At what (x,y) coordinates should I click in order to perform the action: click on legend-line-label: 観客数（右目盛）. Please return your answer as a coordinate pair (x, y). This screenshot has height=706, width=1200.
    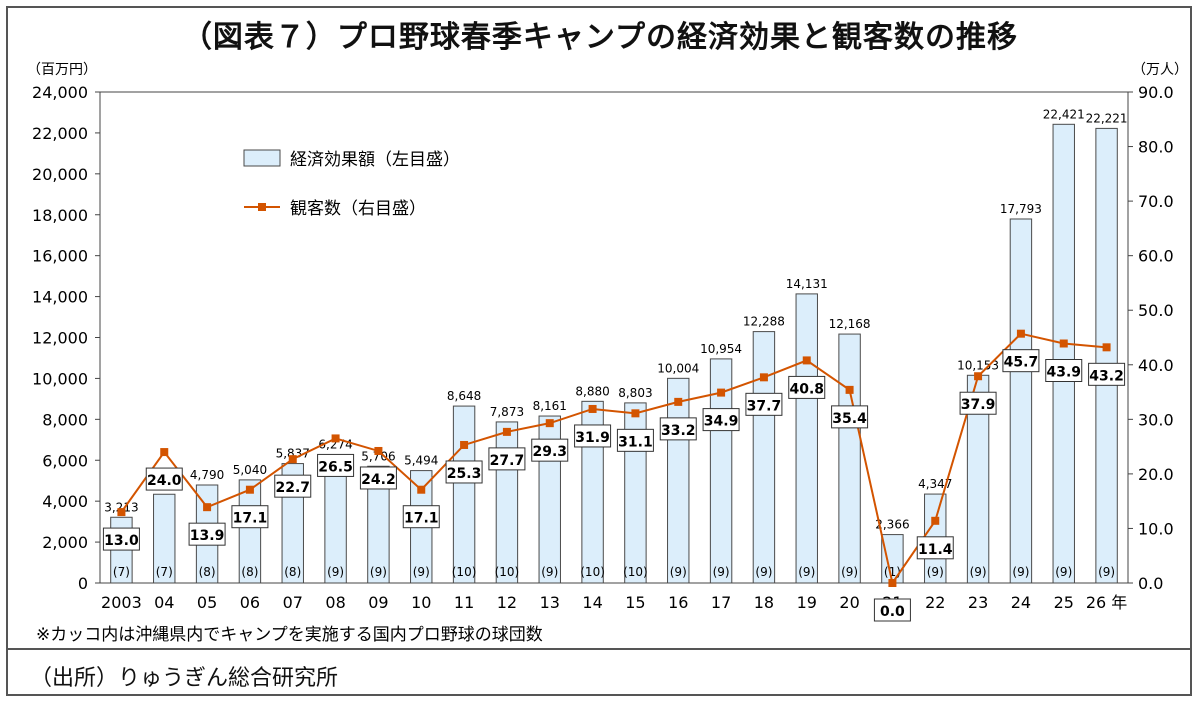
    Looking at the image, I should click on (358, 209).